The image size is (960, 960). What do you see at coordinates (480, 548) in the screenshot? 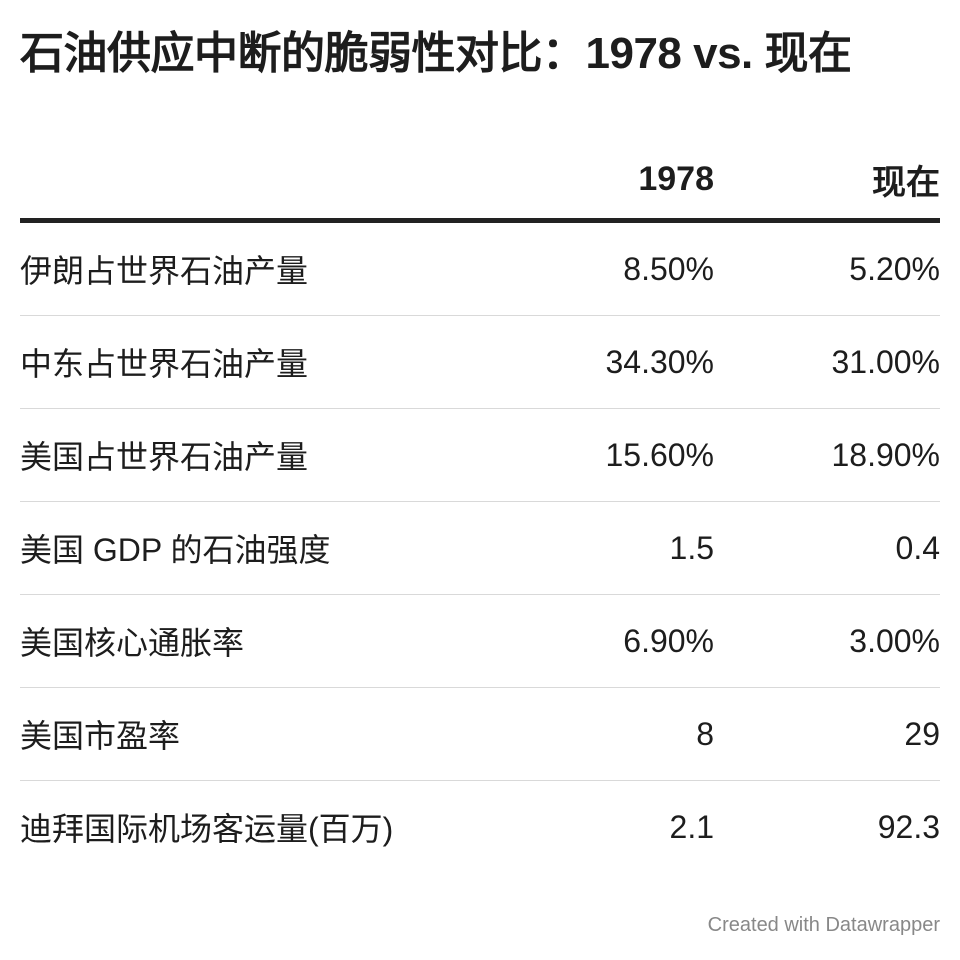
I see `table-row: 美国 GDP 的石油强度 1.5 0.4` at bounding box center [480, 548].